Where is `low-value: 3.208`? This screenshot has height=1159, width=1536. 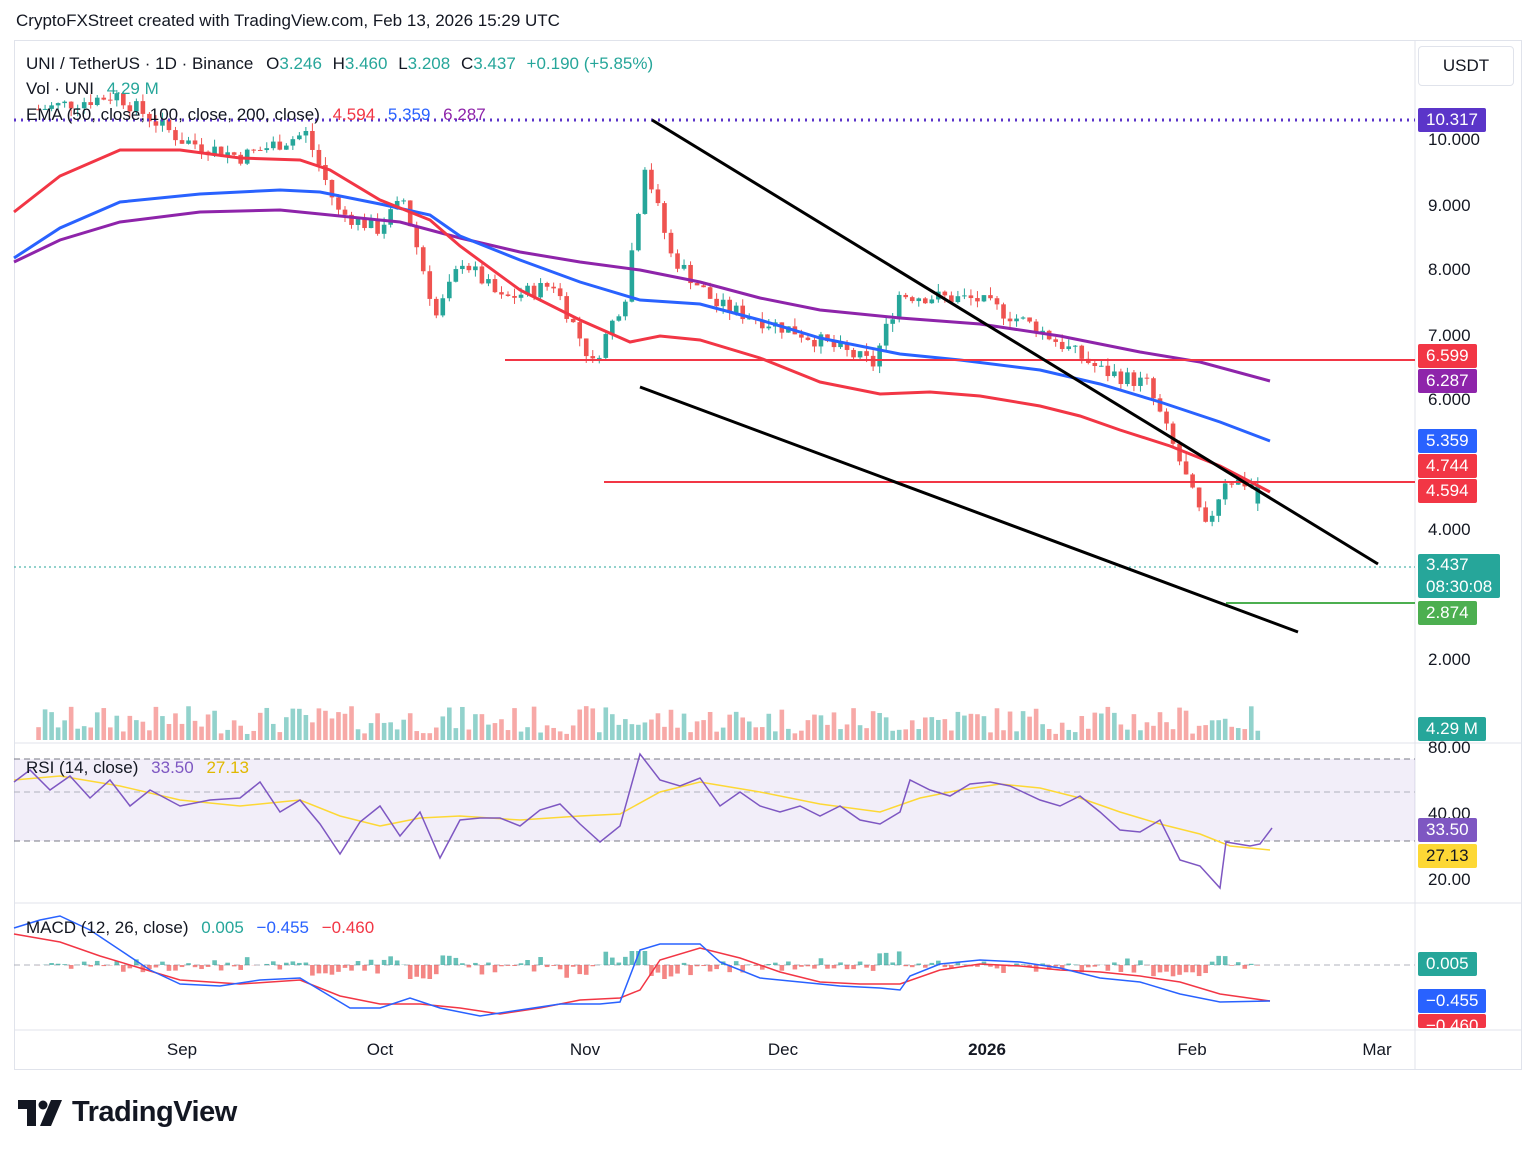
low-value: 3.208 is located at coordinates (429, 63).